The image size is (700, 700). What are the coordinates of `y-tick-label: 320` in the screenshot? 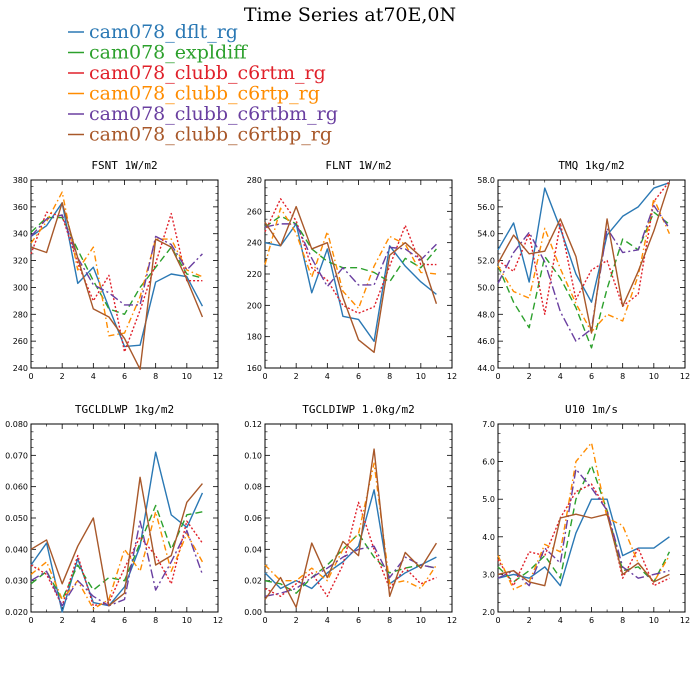 It's located at (20, 261).